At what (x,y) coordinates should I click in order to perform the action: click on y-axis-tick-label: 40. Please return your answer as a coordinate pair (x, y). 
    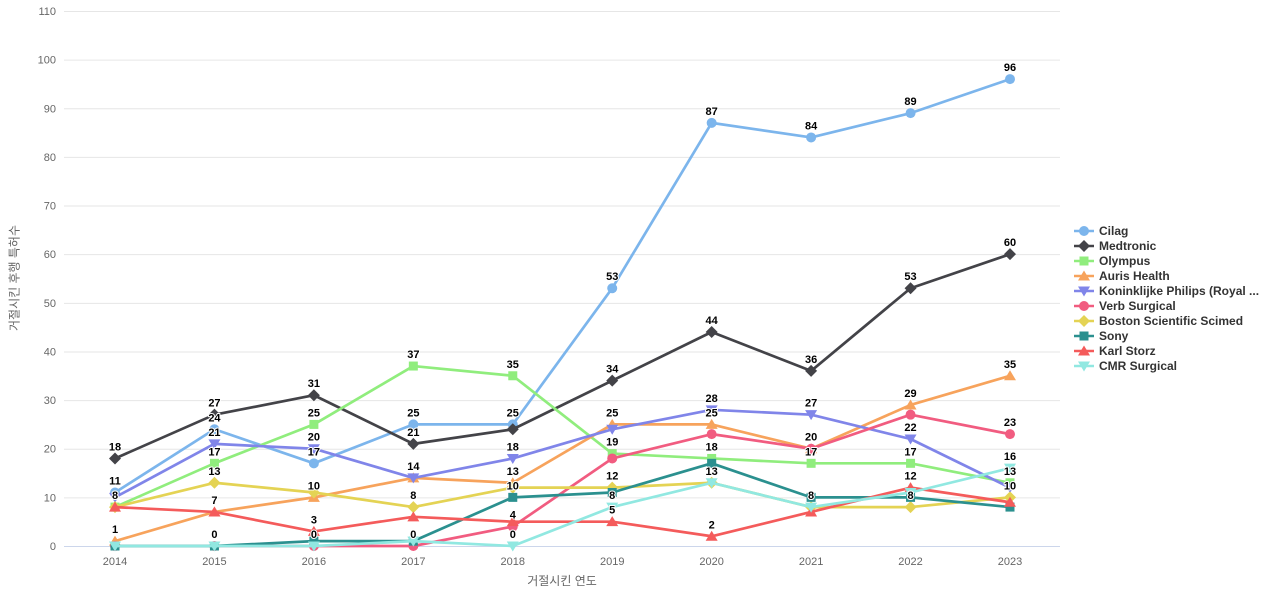
    Looking at the image, I should click on (50, 352).